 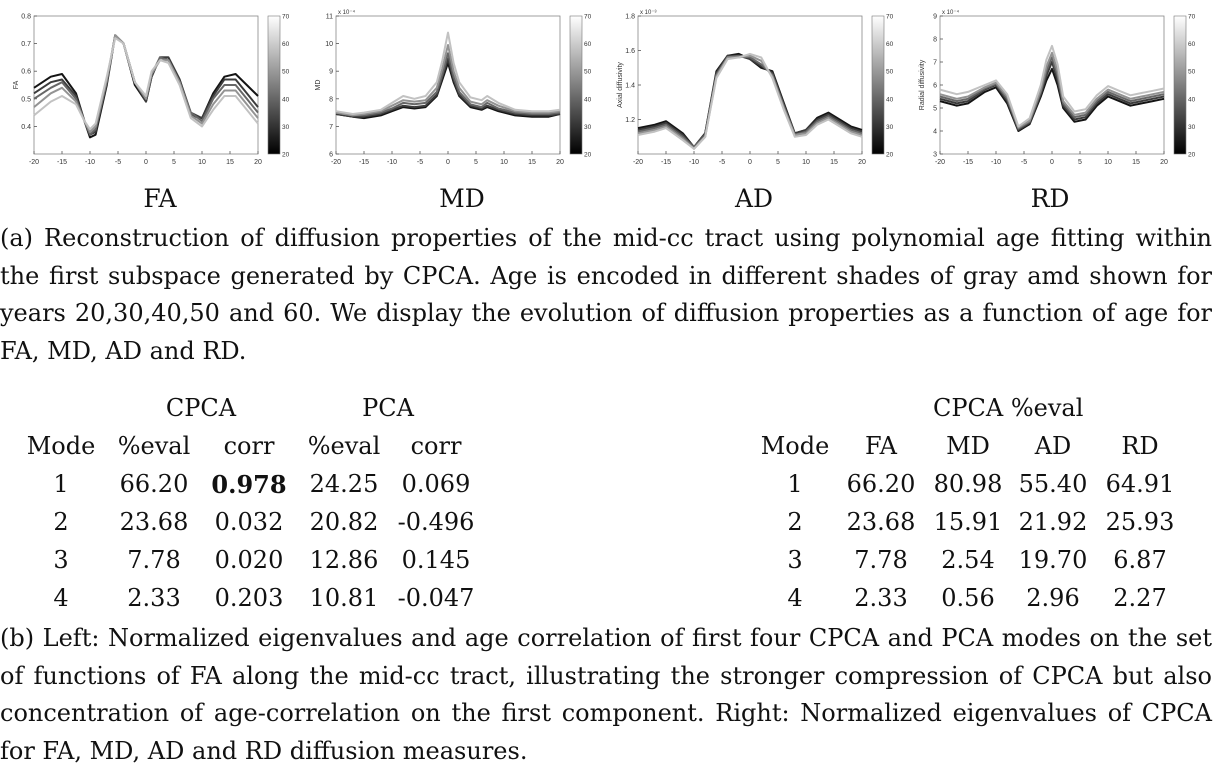 What do you see at coordinates (1140, 484) in the screenshot?
I see `table-cell: 64.91` at bounding box center [1140, 484].